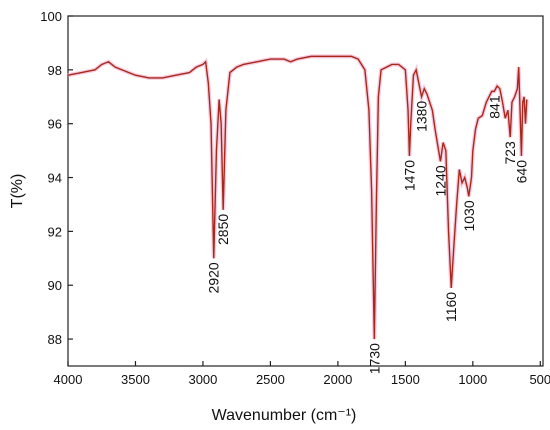 The image size is (550, 430). Describe the element at coordinates (469, 215) in the screenshot. I see `peak-label: 1030` at that location.